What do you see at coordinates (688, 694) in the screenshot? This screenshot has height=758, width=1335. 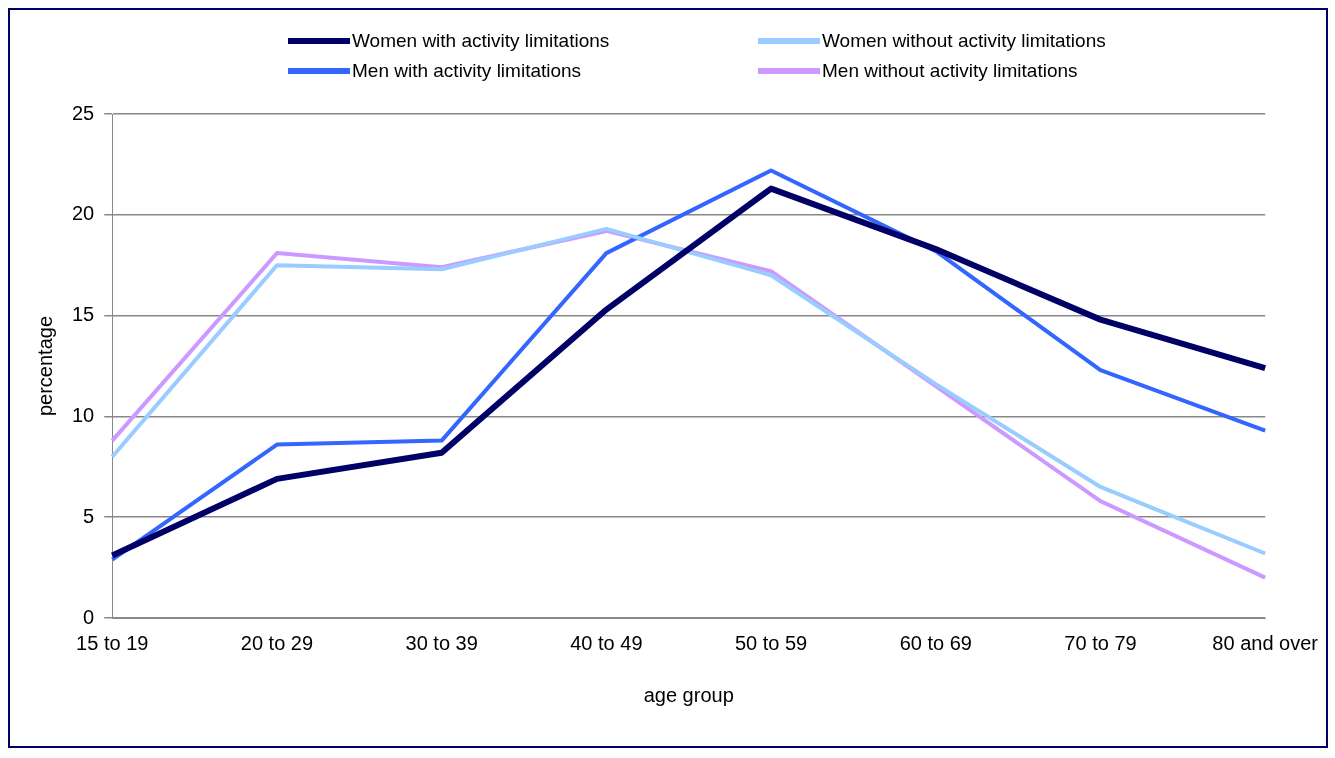 I see `x-axis-title: age group` at bounding box center [688, 694].